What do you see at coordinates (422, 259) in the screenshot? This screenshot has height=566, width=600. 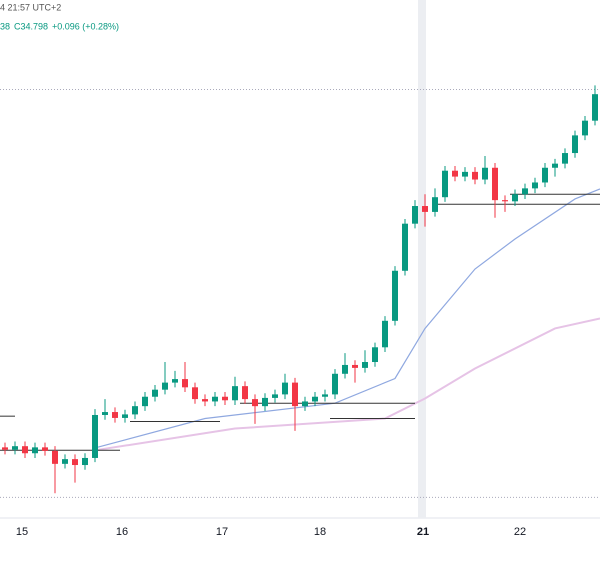 I see `weekend-gap` at bounding box center [422, 259].